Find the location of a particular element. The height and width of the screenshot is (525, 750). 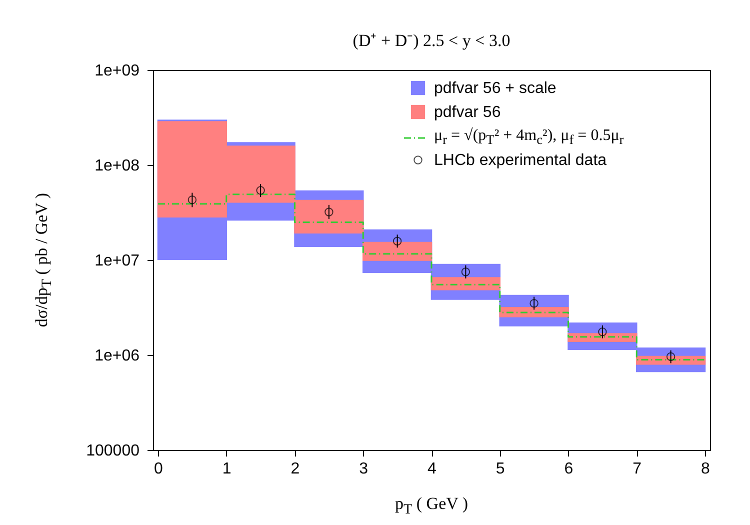

x-axis-title: p$_{T}$ ( GeV ) is located at coordinates (431, 506).